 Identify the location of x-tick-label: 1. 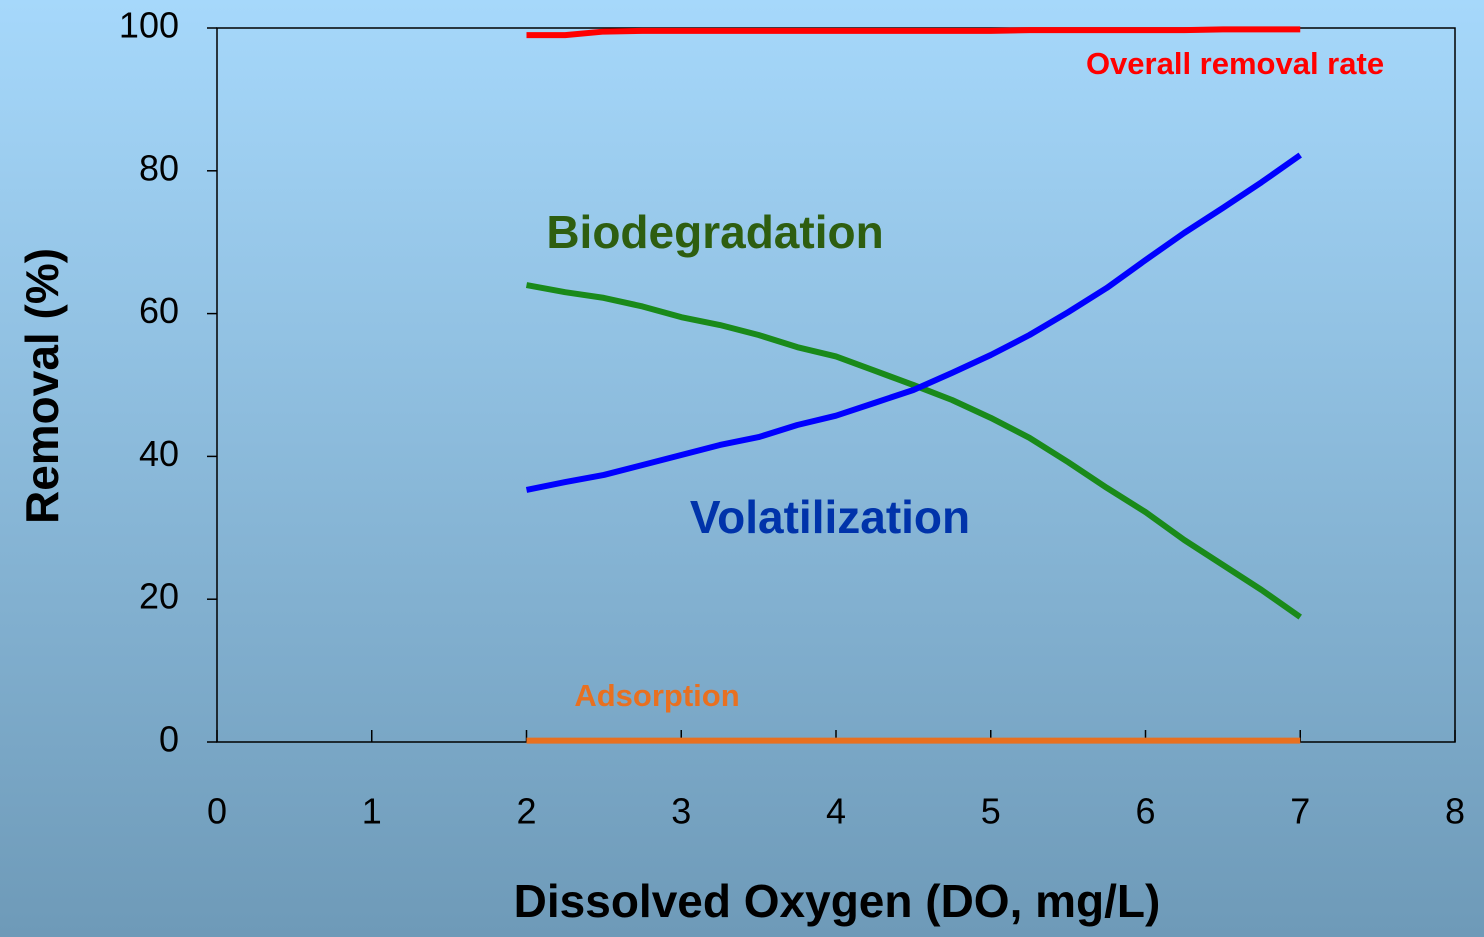
(372, 811).